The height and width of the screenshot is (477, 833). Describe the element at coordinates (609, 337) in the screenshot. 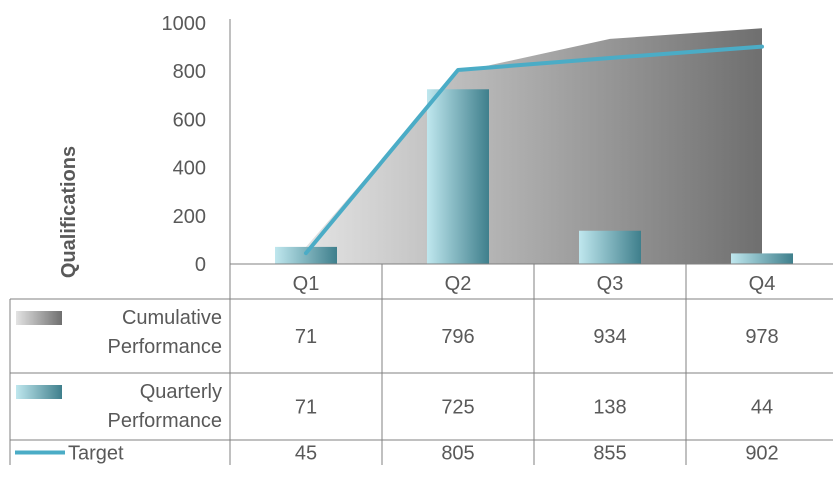

I see `table-value-cell: 934` at that location.